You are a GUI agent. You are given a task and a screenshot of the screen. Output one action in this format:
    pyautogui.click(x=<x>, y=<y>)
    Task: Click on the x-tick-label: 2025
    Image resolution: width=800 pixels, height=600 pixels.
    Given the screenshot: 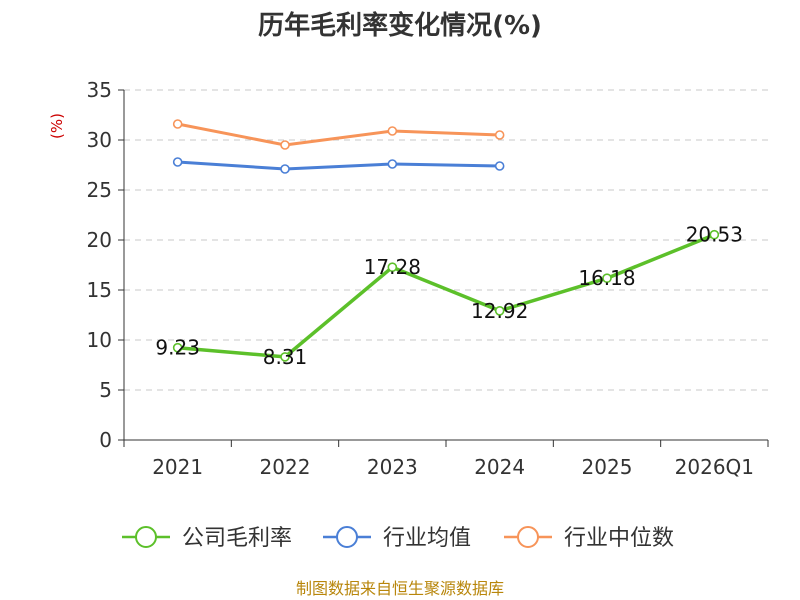 What is the action you would take?
    pyautogui.click(x=607, y=467)
    